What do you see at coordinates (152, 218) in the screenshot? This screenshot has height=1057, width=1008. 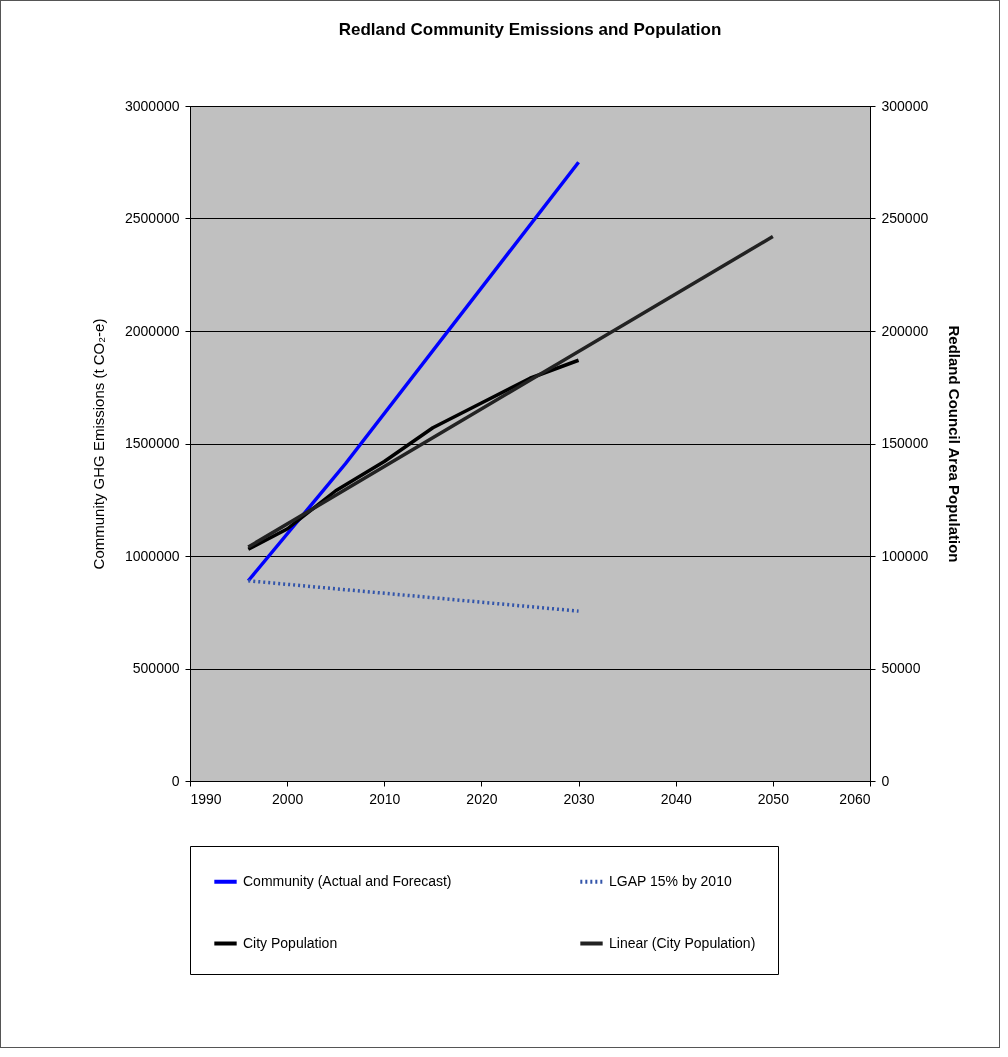 I see `y-tick-label: 2500000` at bounding box center [152, 218].